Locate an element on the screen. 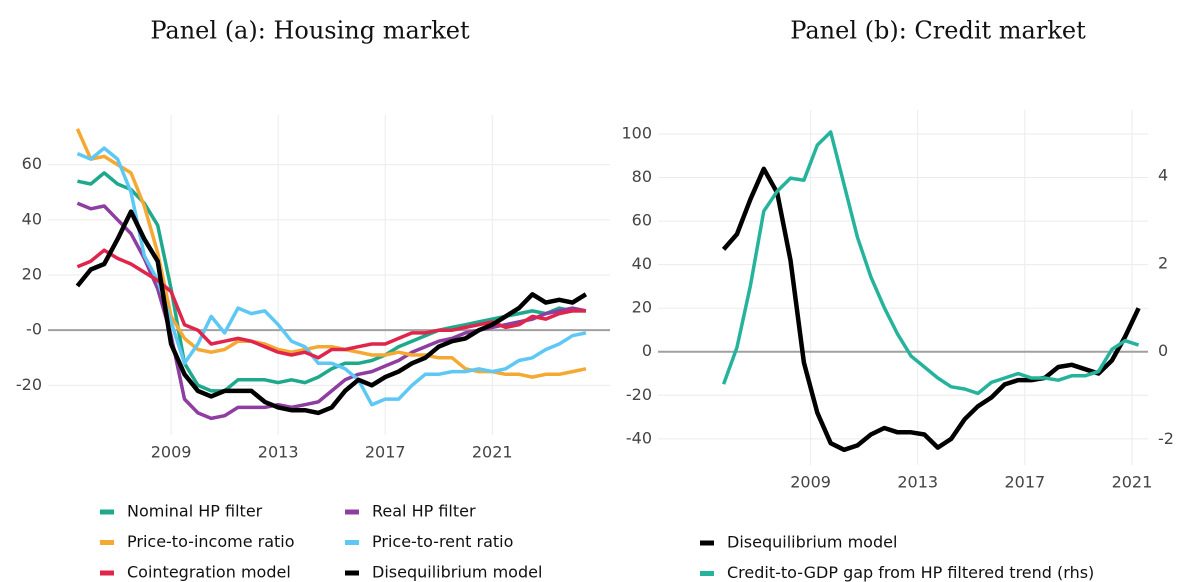 This screenshot has width=1188, height=582. y2-tick-label: 0 is located at coordinates (1163, 350).